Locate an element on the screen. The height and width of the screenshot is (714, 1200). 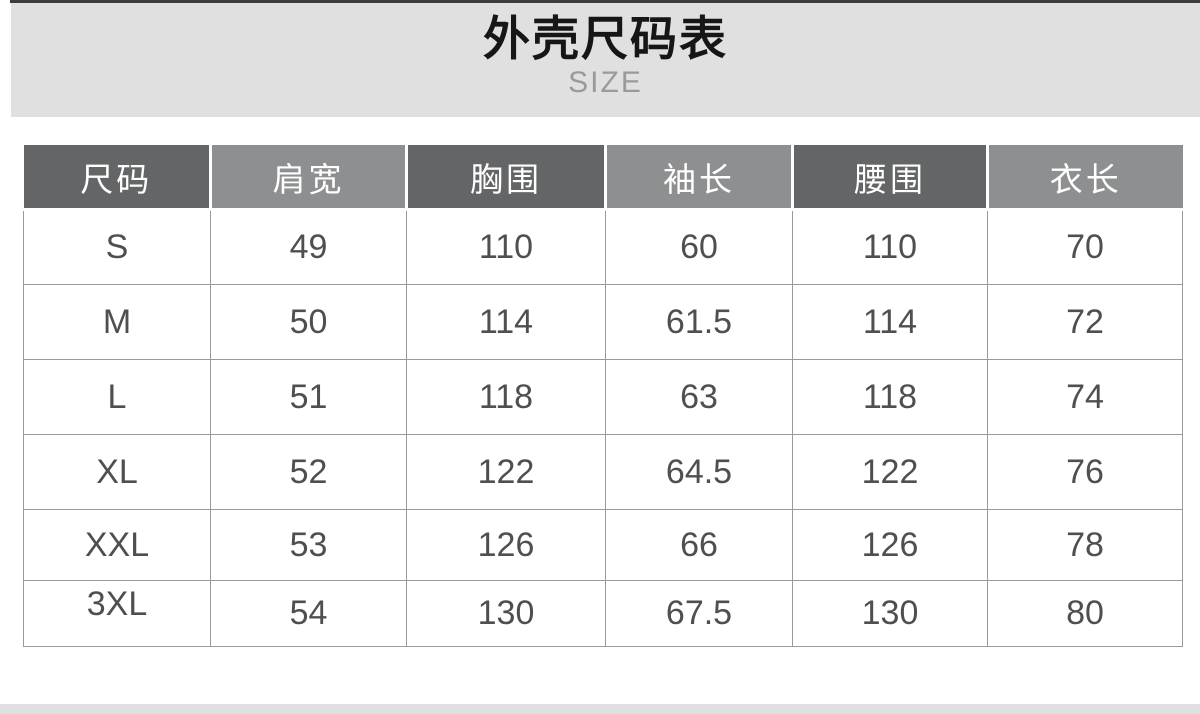
page-subtitle: SIZE is located at coordinates (605, 82).